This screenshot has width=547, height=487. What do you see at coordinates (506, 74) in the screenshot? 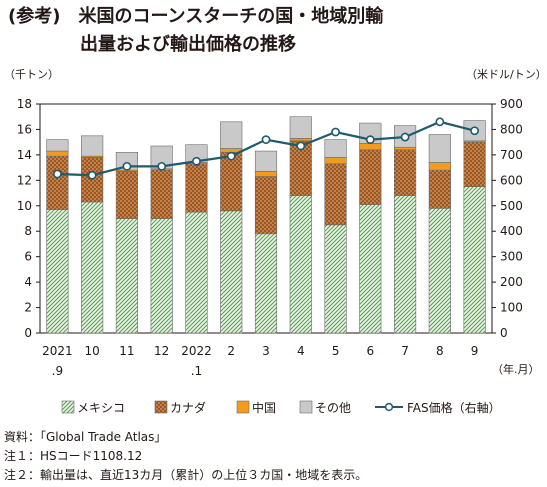
I see `right-axis-unit: （米ドル/トン）` at bounding box center [506, 74].